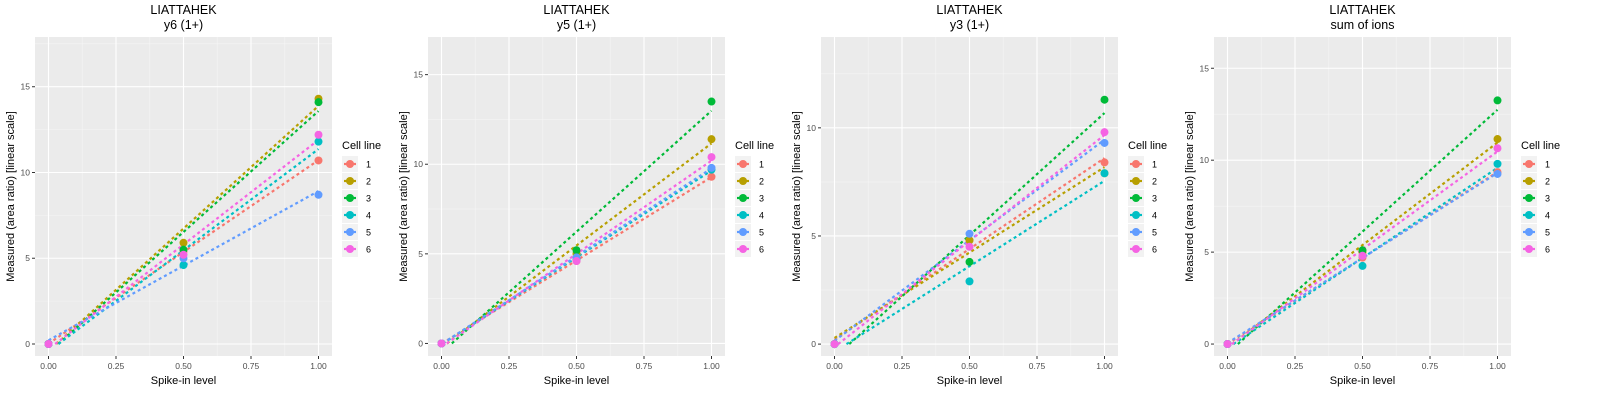 This screenshot has height=400, width=1600. What do you see at coordinates (969, 25) in the screenshot?
I see `chart-subtitle: y3 (1+)` at bounding box center [969, 25].